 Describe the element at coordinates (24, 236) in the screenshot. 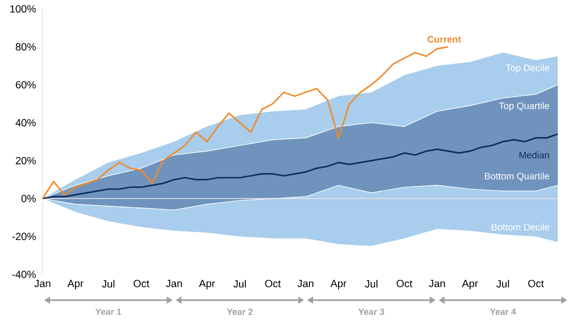

I see `y-tick-label: -20%` at that location.